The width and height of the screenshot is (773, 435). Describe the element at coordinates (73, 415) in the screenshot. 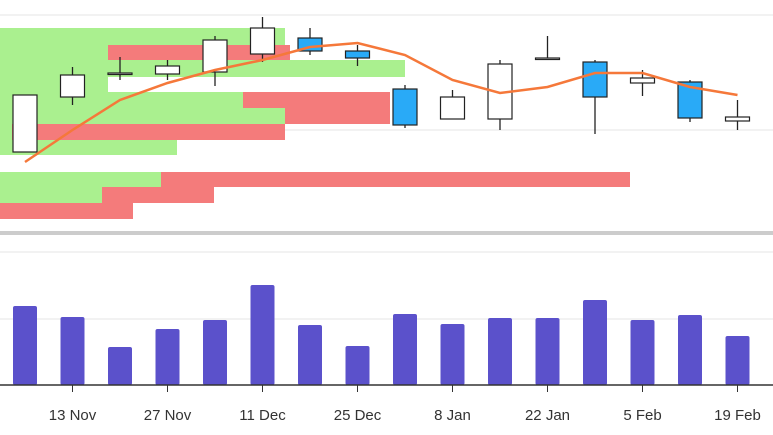

I see `x-tick-label: 13 Nov` at that location.